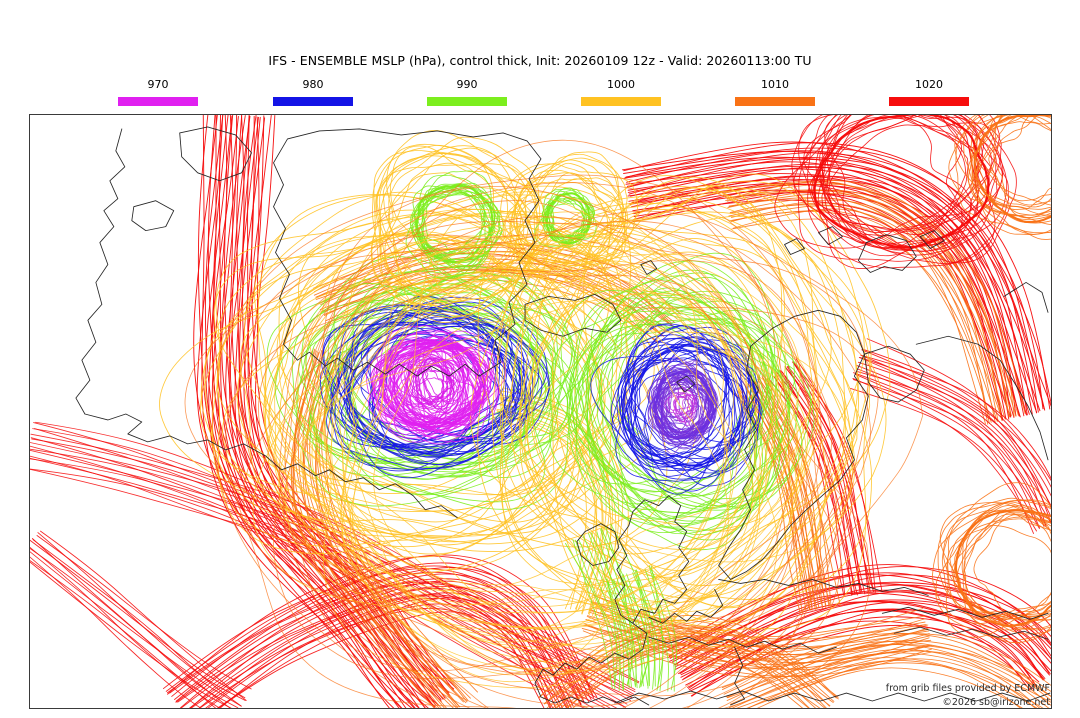 The height and width of the screenshot is (718, 1080). I want to click on legend-item-980: 980, so click(313, 94).